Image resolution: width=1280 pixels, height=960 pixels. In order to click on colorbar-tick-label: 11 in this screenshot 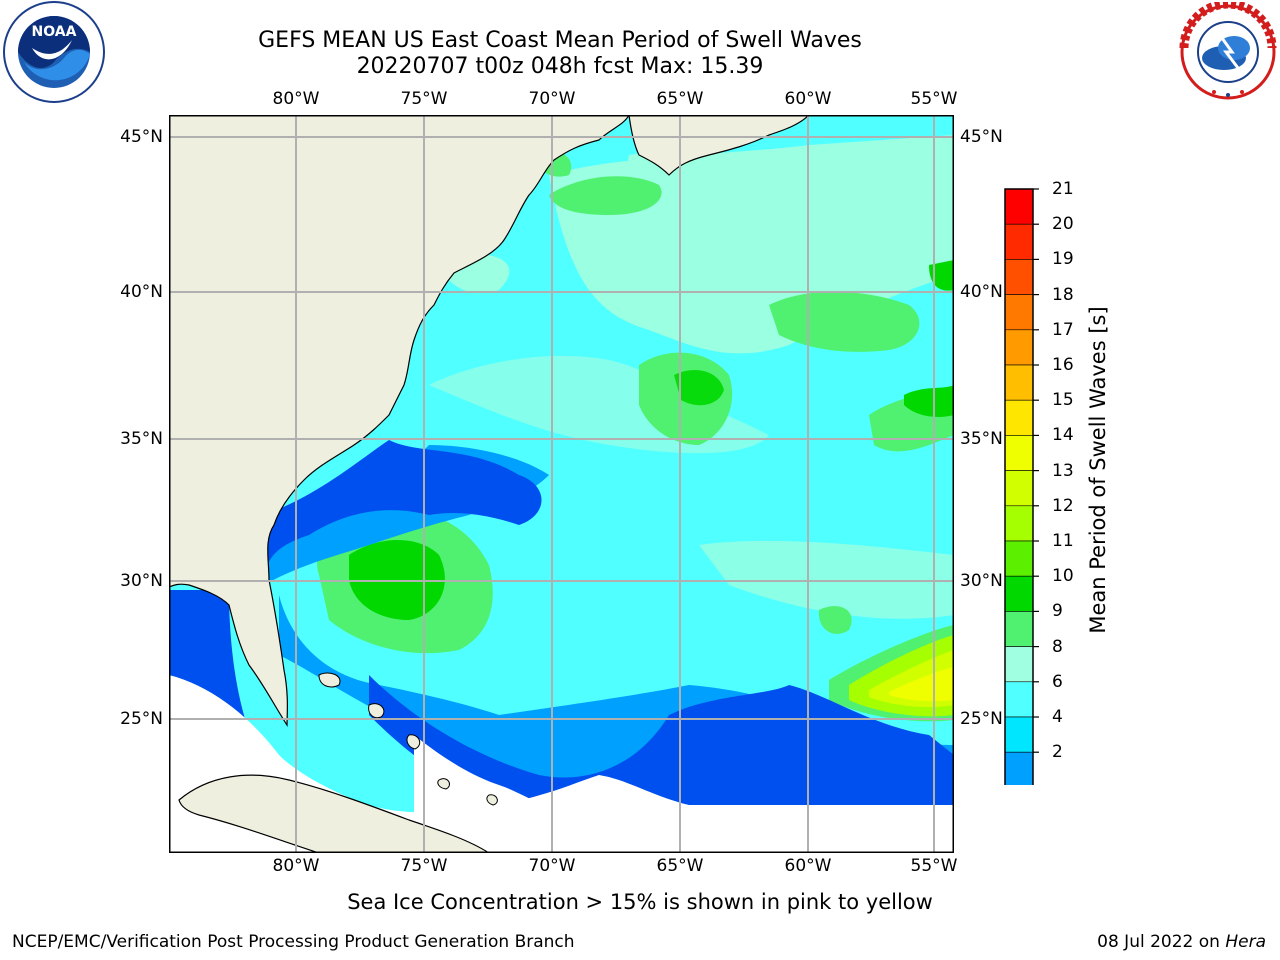, I will do `click(1063, 541)`.